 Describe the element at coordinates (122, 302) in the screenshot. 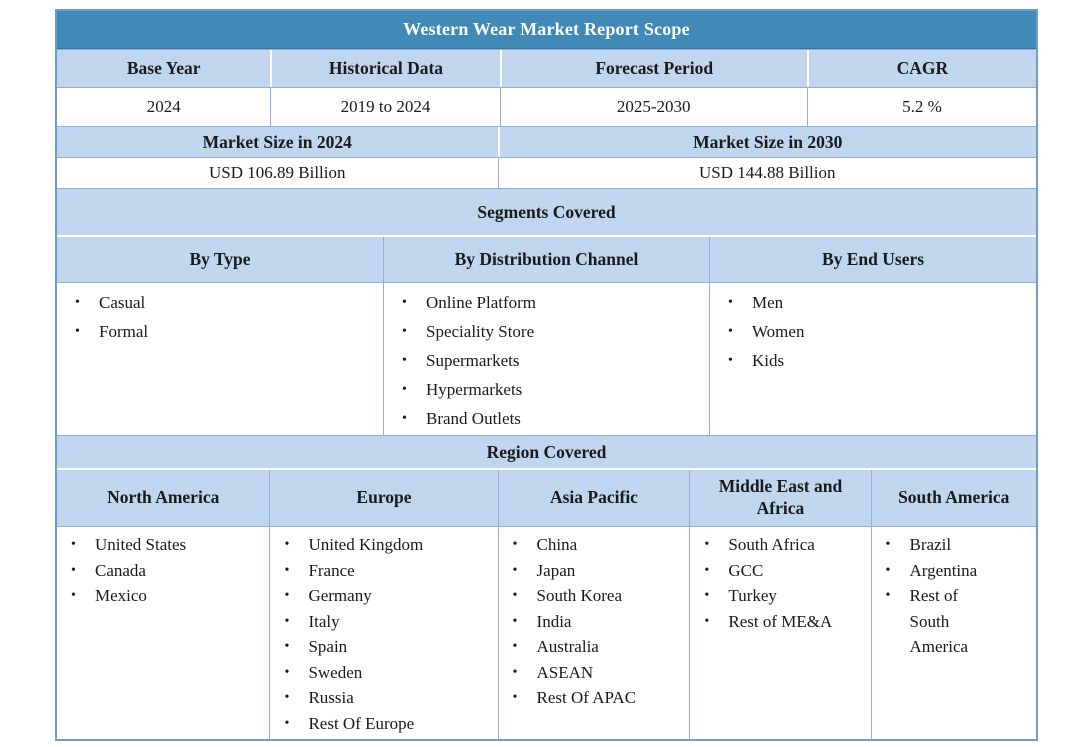

I see `segment-item: Casual` at that location.